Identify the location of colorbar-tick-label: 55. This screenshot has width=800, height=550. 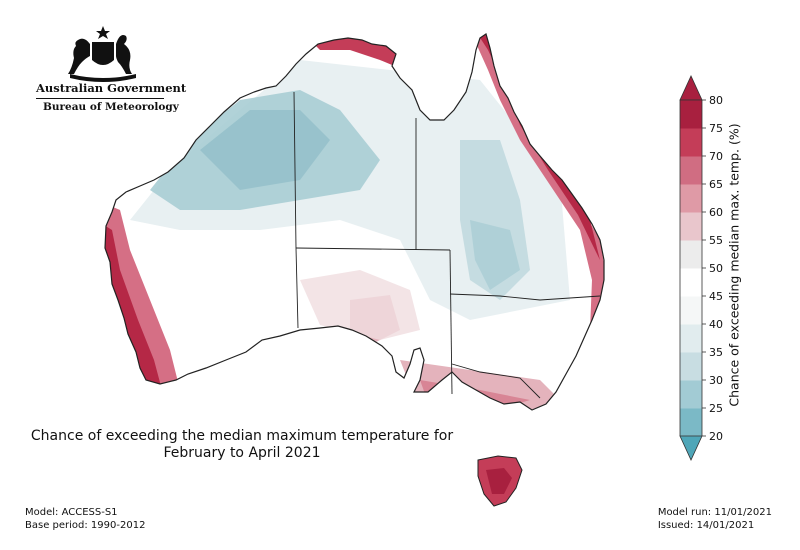
(716, 240).